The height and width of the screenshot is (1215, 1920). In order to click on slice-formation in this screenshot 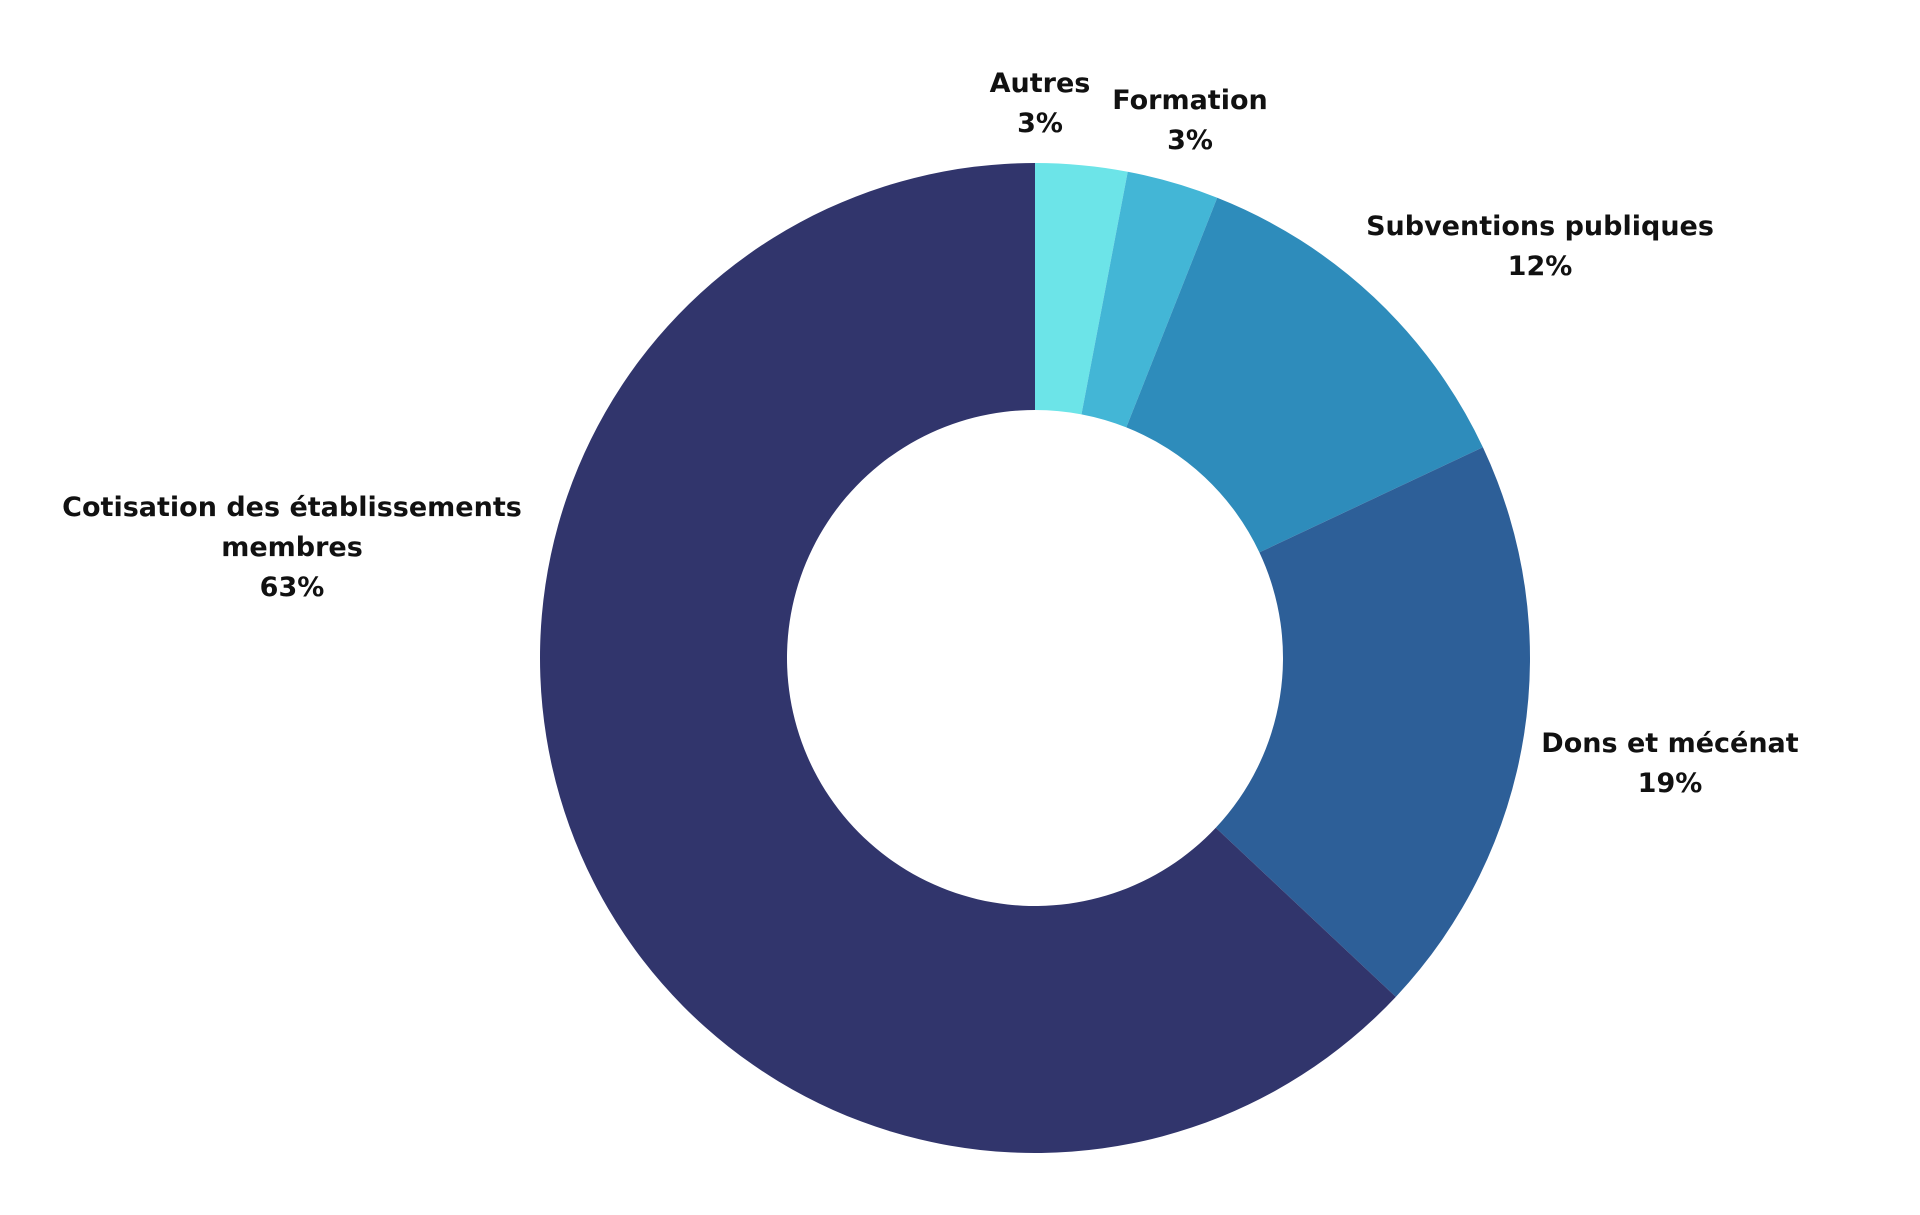, I will do `click(1149, 299)`.